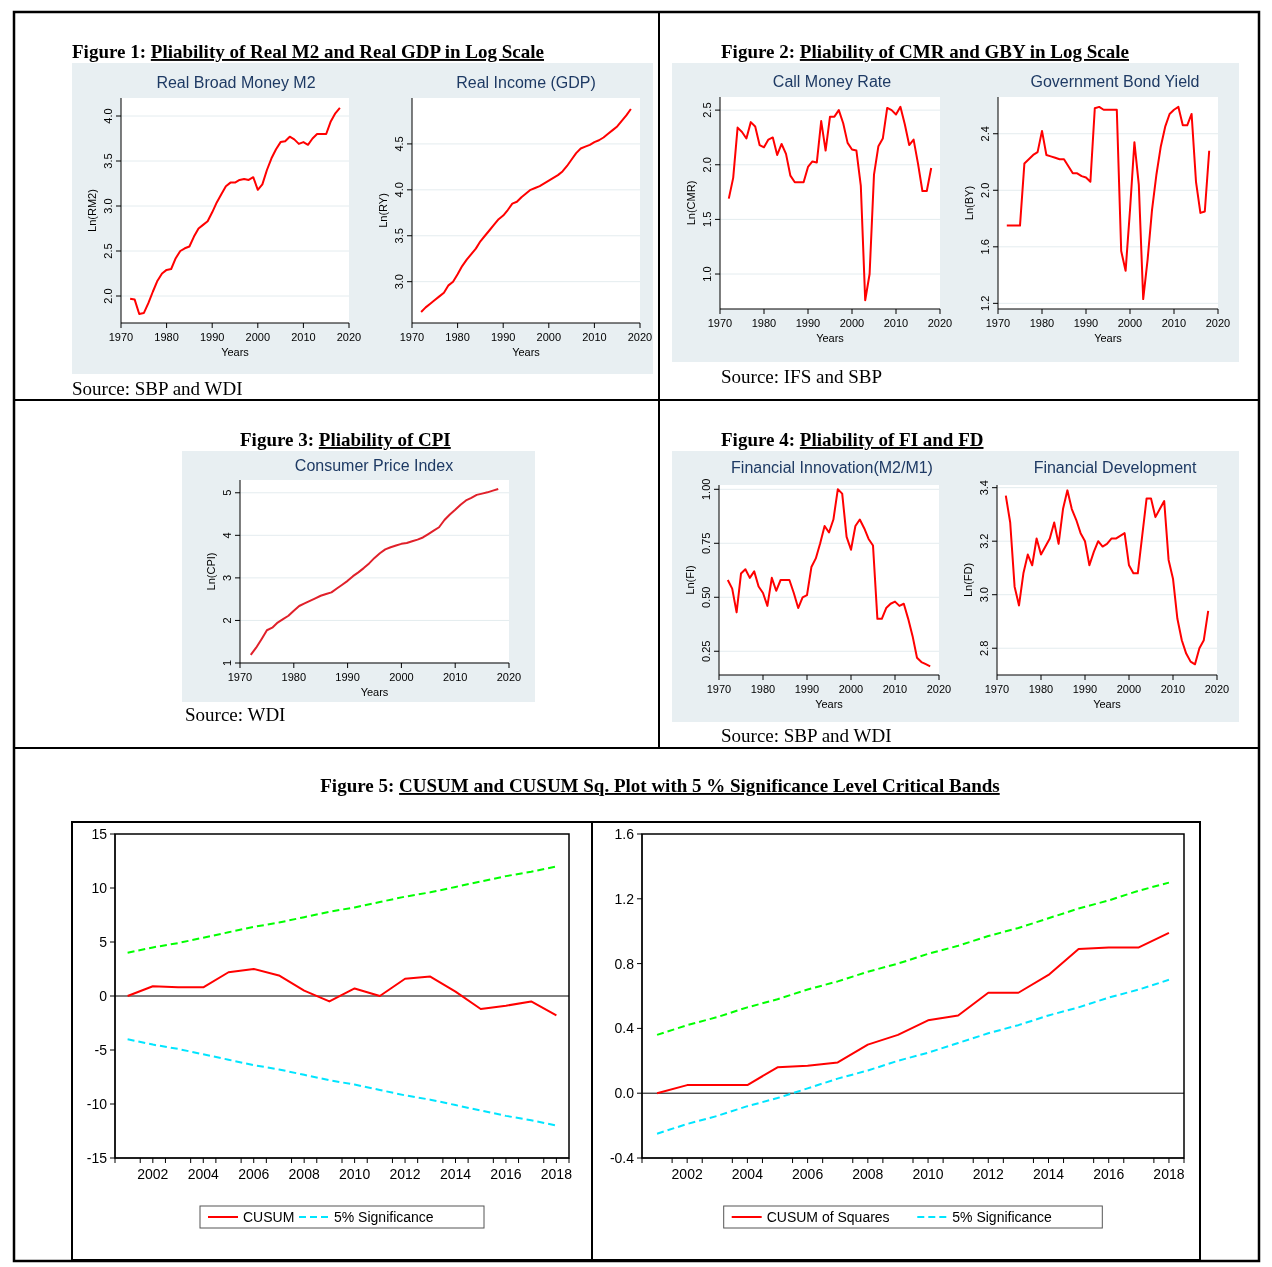 This screenshot has height=1267, width=1272. I want to click on y-tick-label: 2.8, so click(984, 648).